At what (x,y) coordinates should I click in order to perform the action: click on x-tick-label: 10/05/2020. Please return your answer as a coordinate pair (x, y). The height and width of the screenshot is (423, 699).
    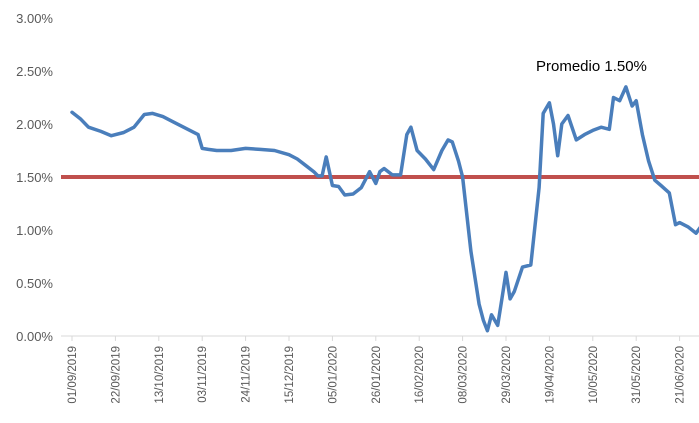
    Looking at the image, I should click on (594, 375).